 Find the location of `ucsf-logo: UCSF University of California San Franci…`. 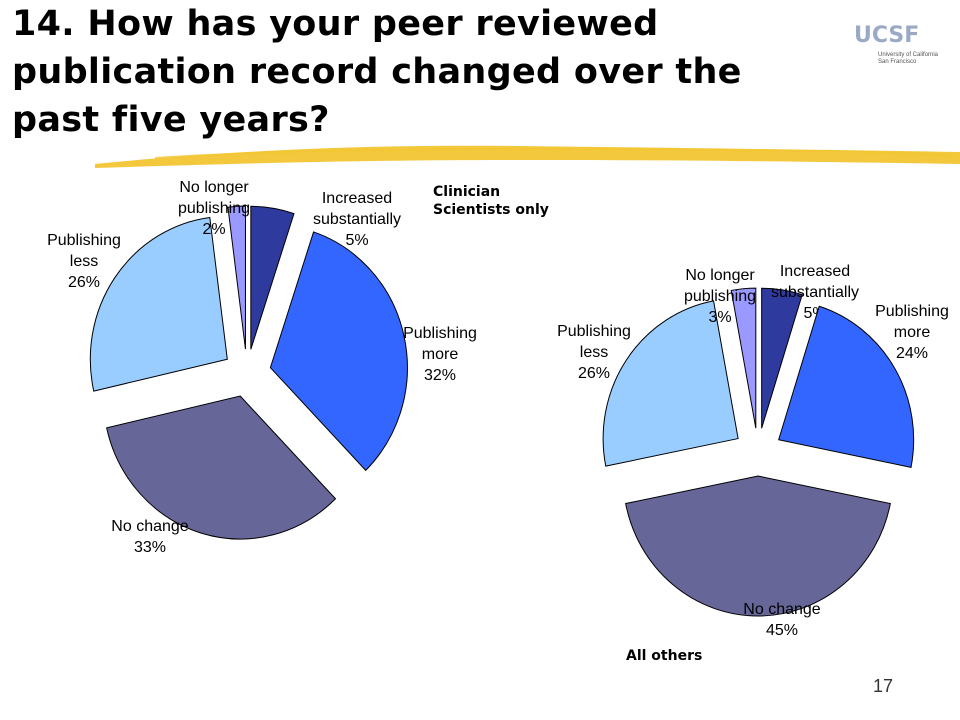

ucsf-logo: UCSF University of California San Franci… is located at coordinates (896, 44).